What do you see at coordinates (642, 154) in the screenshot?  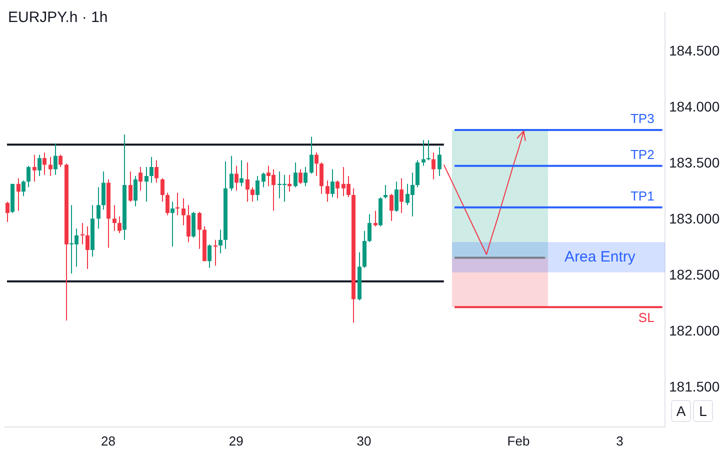 I see `series-label: TP2` at bounding box center [642, 154].